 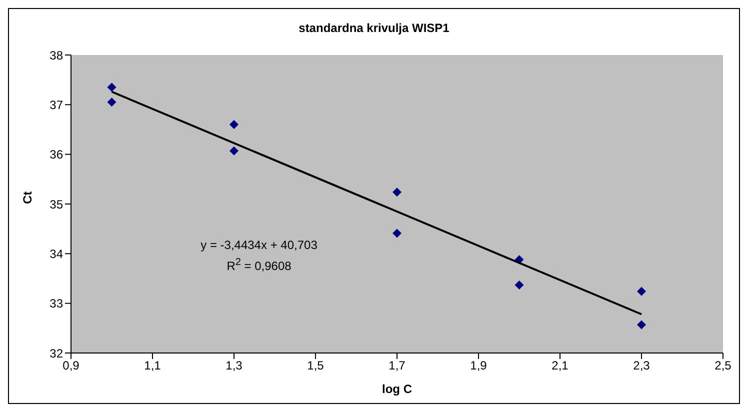 I want to click on y-tick-label: 33, so click(x=57, y=303).